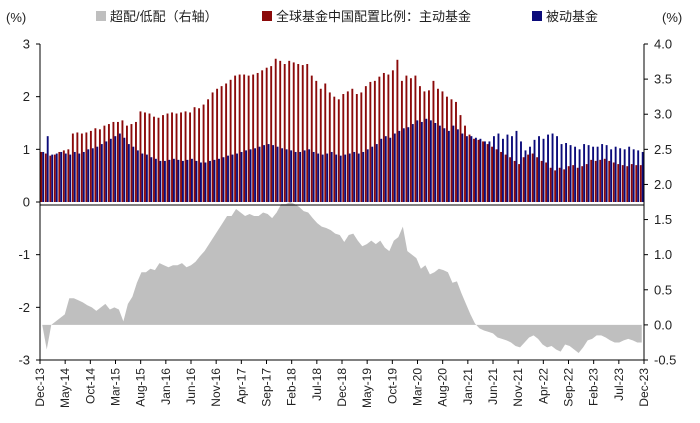 This screenshot has width=700, height=423. I want to click on x-tick-label: Dec-18, so click(342, 387).